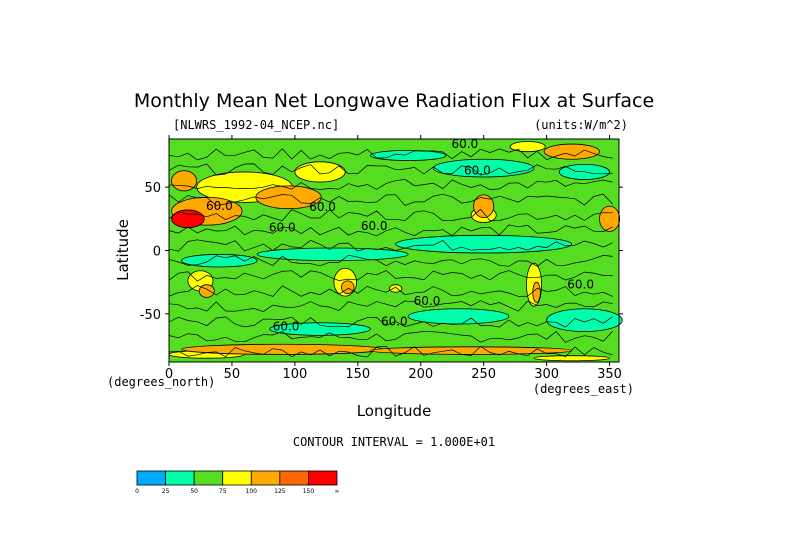  What do you see at coordinates (169, 374) in the screenshot?
I see `x-tick-label: 0` at bounding box center [169, 374].